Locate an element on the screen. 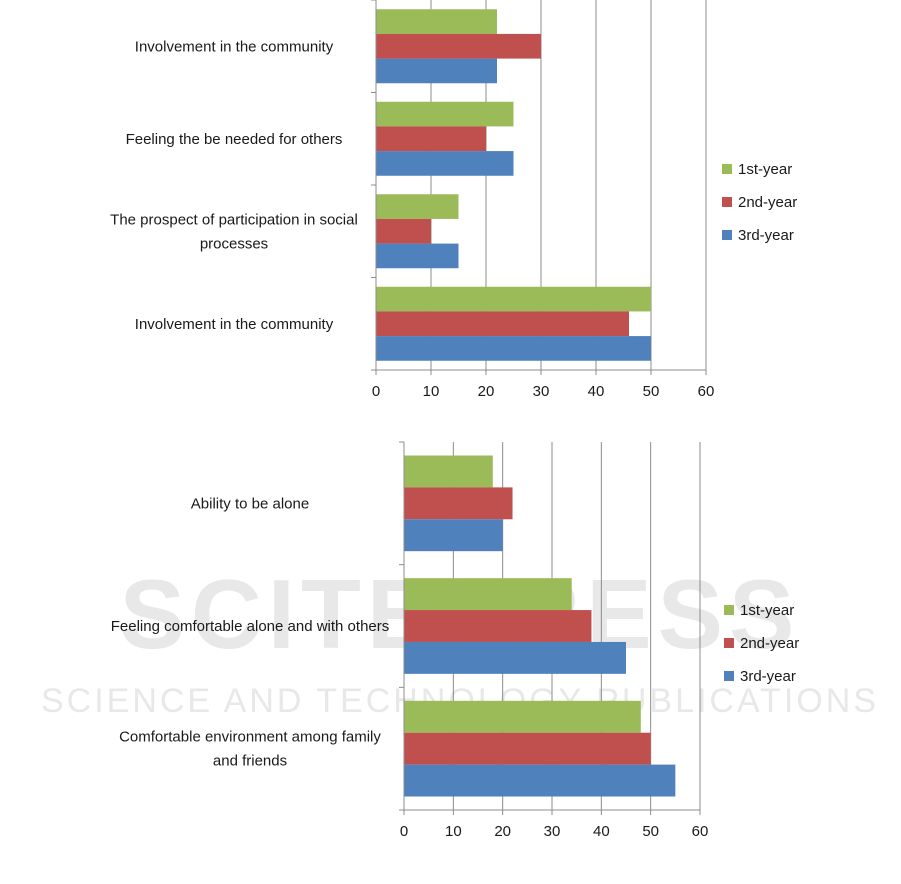 Image resolution: width=901 pixels, height=884 pixels. category-label-line: Feeling the be needed for others is located at coordinates (234, 139).